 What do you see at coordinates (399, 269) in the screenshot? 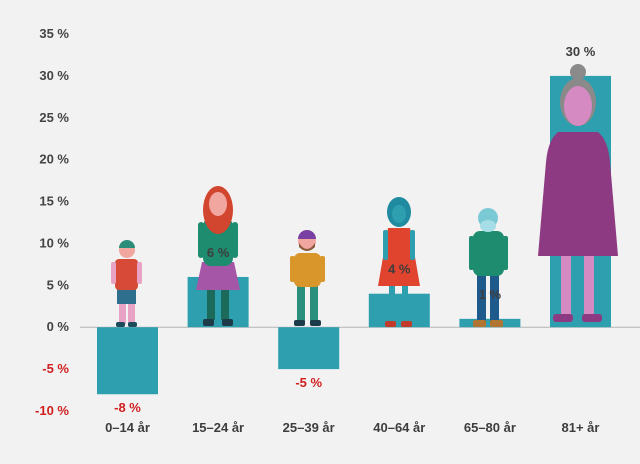
I see `data-label: 4 %` at bounding box center [399, 269].